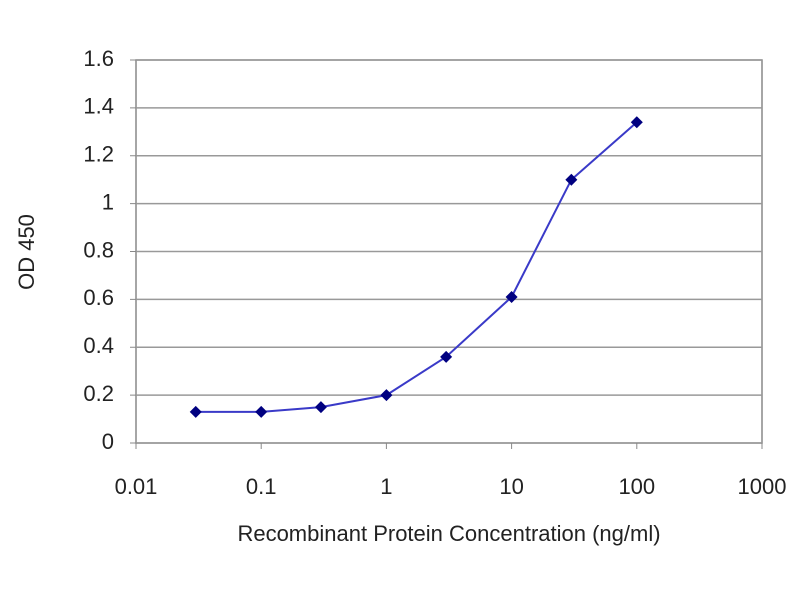 This screenshot has width=800, height=600. Describe the element at coordinates (98, 249) in the screenshot. I see `y-tick-label: 0.8` at that location.